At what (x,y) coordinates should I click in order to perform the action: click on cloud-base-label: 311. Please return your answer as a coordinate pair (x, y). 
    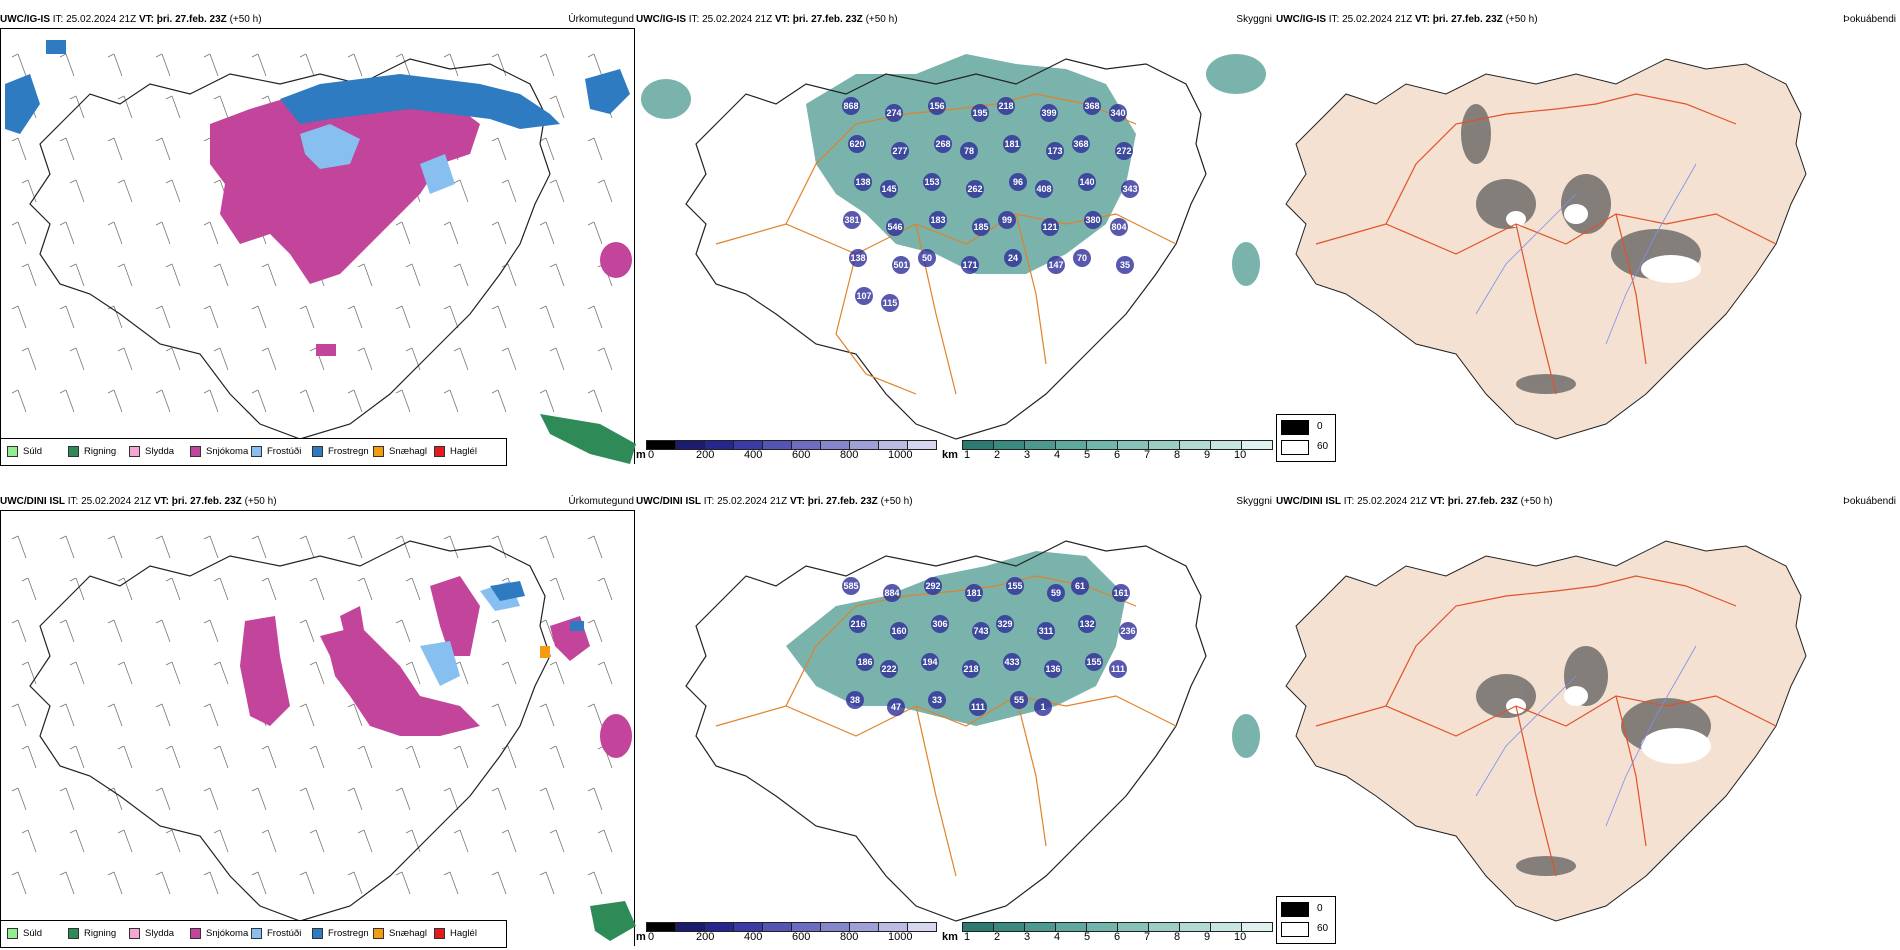
    Looking at the image, I should click on (1046, 631).